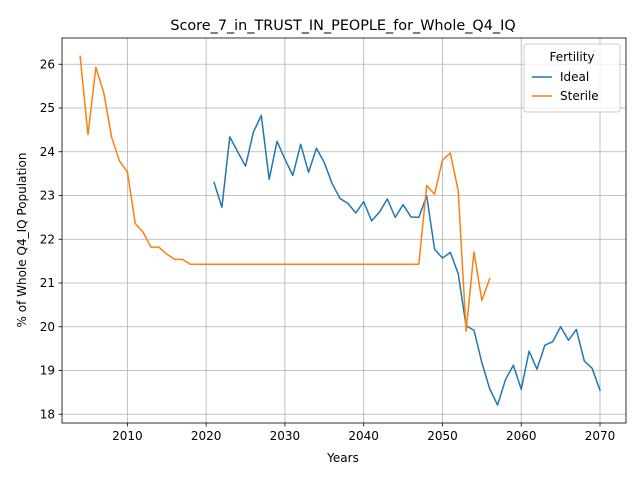  What do you see at coordinates (571, 57) in the screenshot?
I see `legend-title: Fertility` at bounding box center [571, 57].